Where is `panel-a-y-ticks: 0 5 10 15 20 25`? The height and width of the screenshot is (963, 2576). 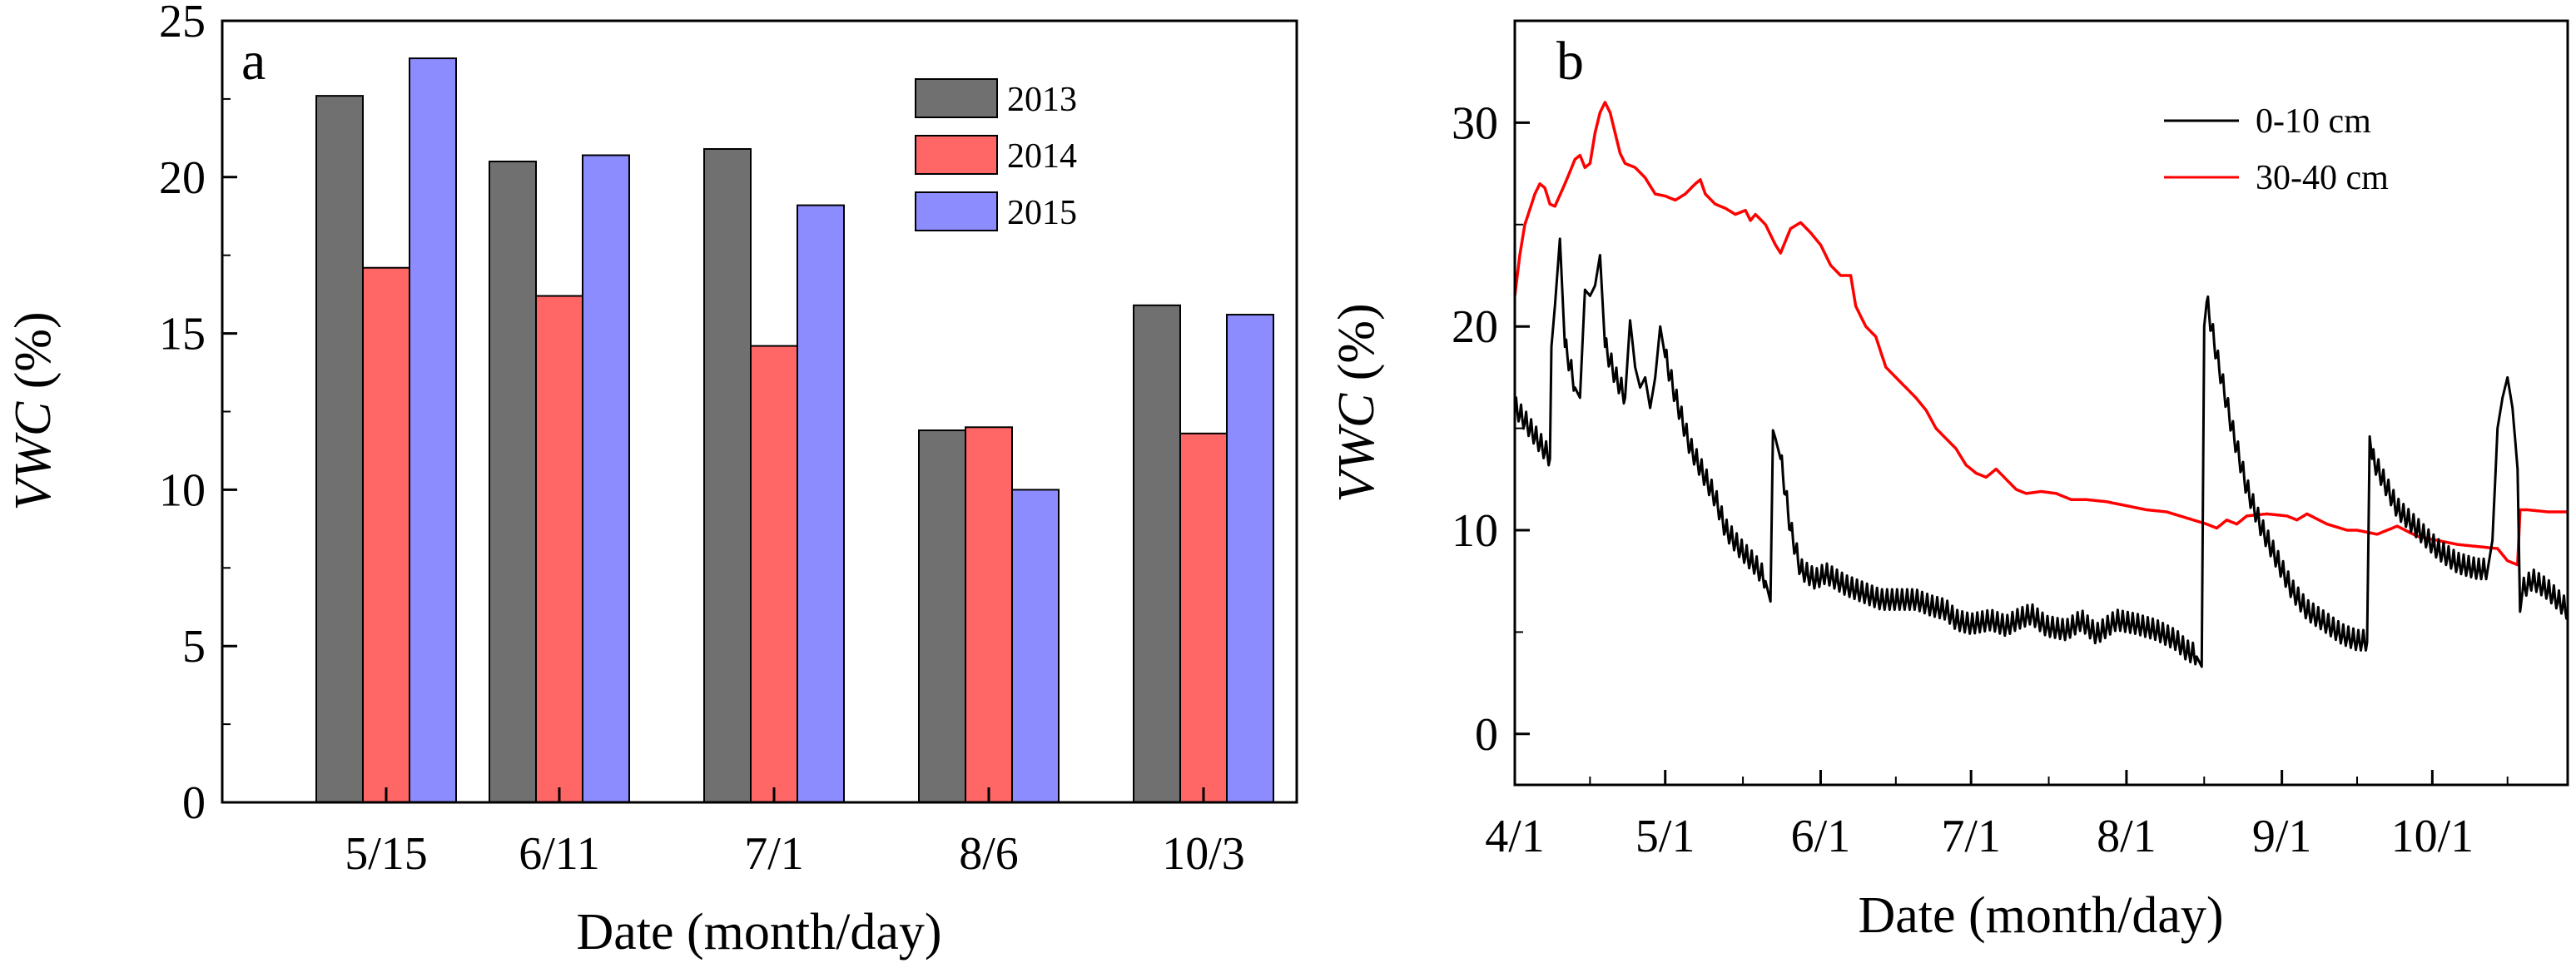
panel-a-y-ticks: 0 5 10 15 20 25 is located at coordinates (198, 414).